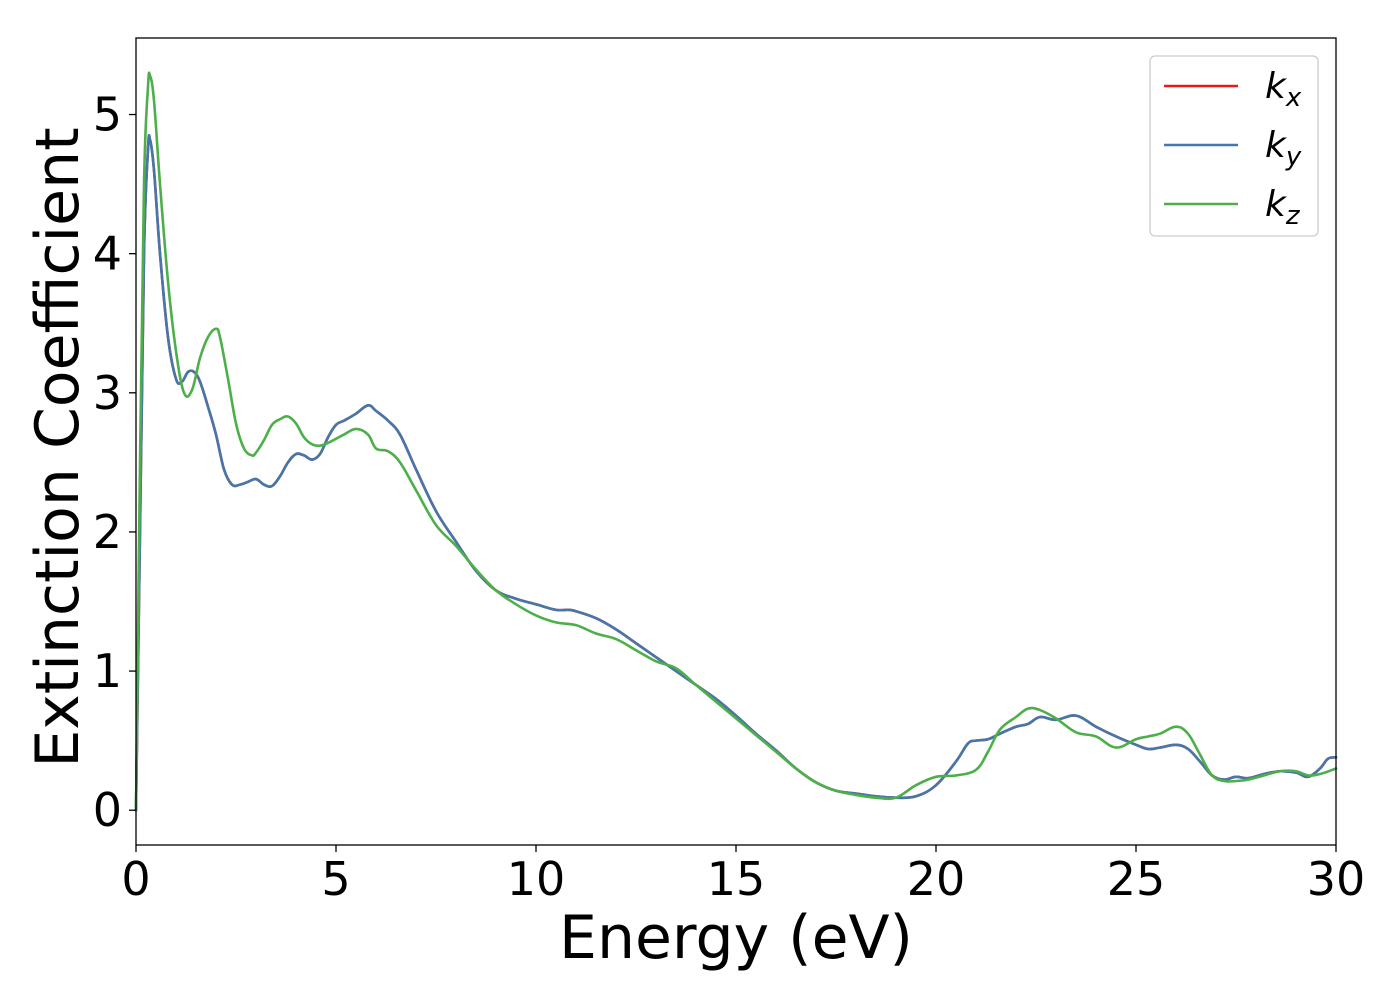 The height and width of the screenshot is (1000, 1400). I want to click on x-tick-label: 10, so click(536, 879).